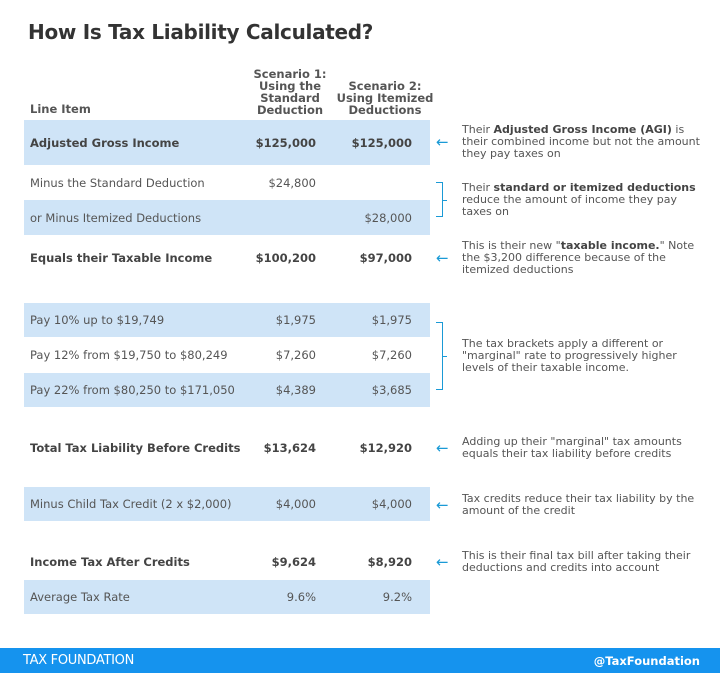 Image resolution: width=720 pixels, height=673 pixels. I want to click on header-line: Scenario 2:, so click(385, 86).